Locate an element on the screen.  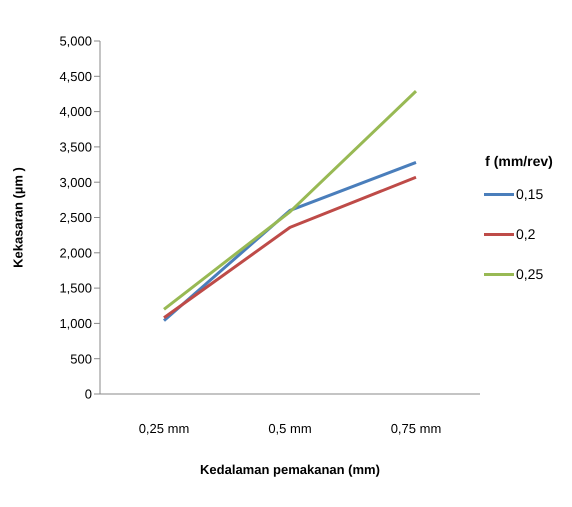
legend-label: 0,15 is located at coordinates (530, 194).